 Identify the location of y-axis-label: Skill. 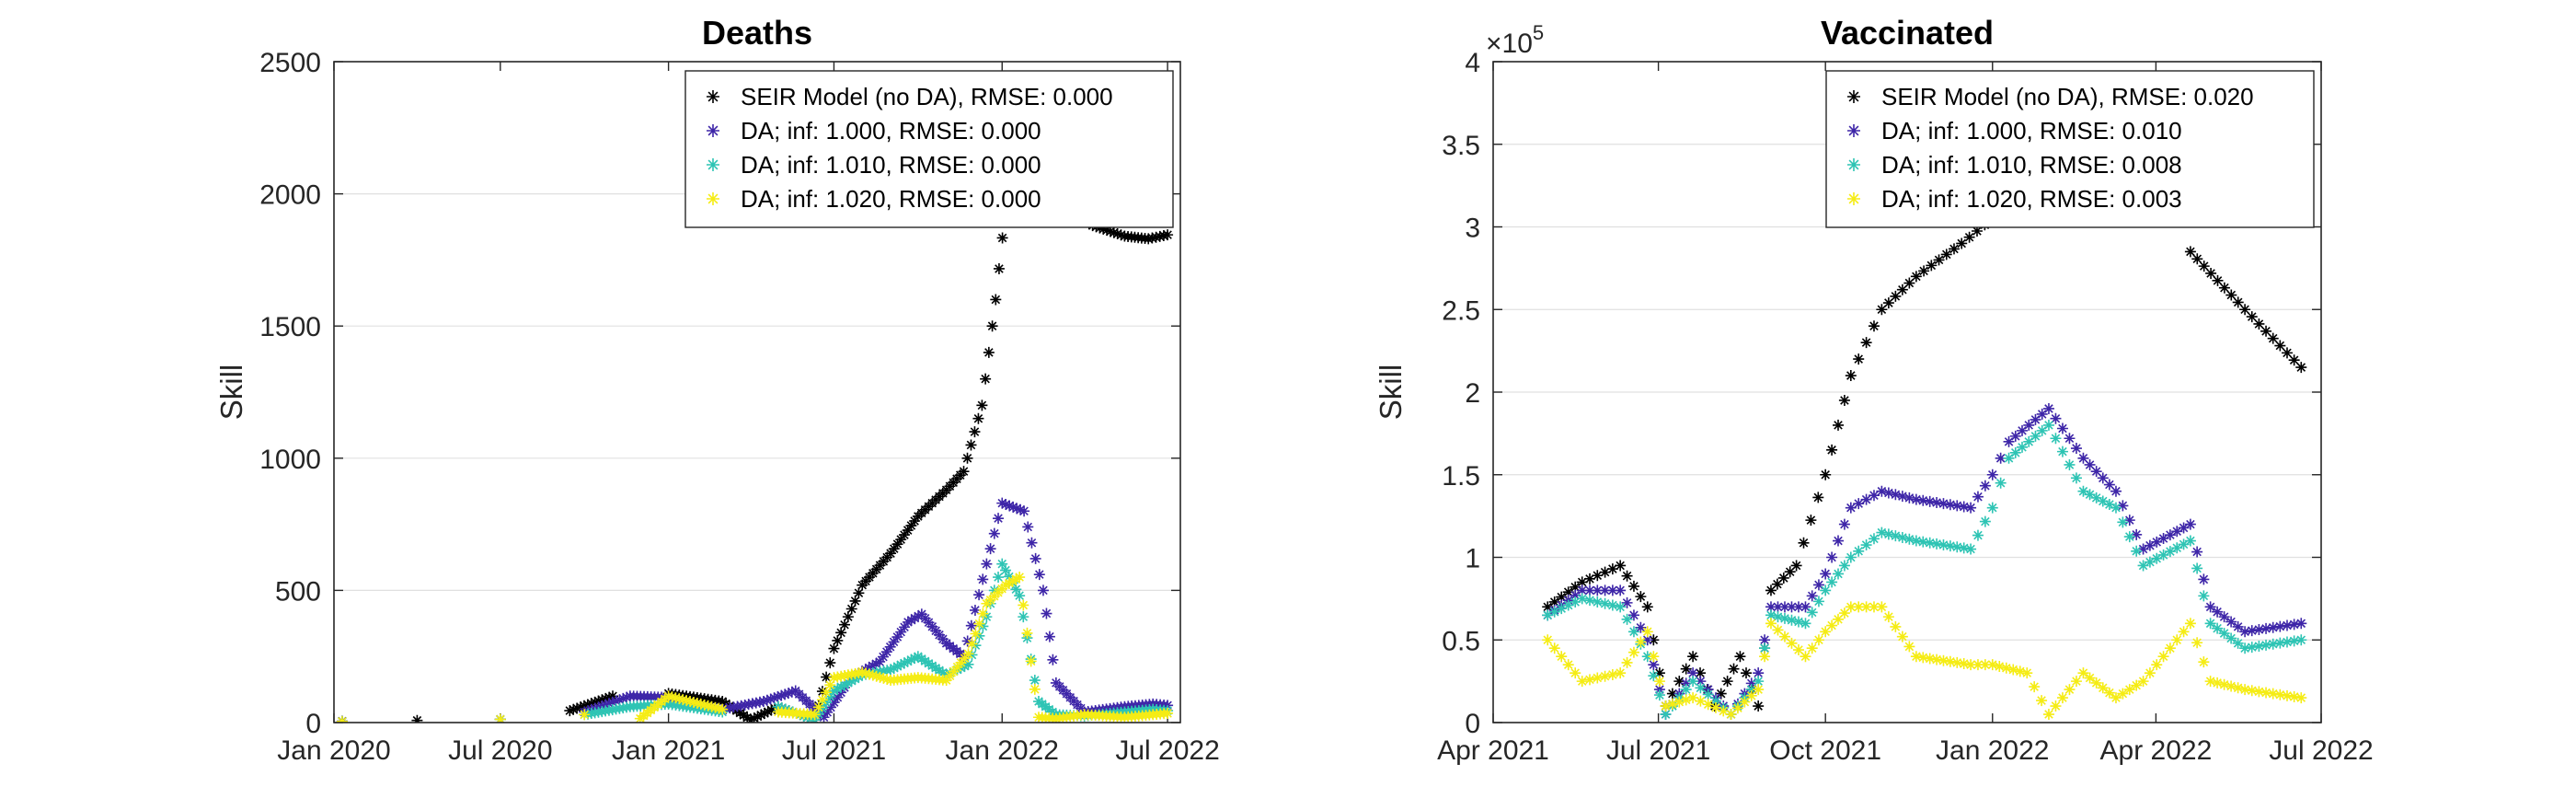
(1391, 392).